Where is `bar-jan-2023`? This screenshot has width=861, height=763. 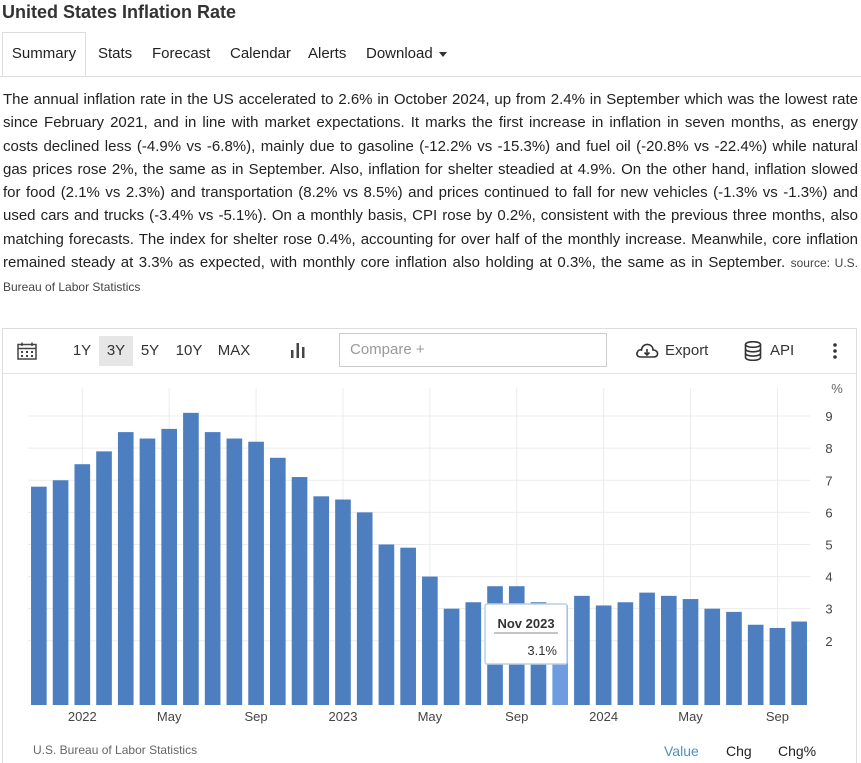 bar-jan-2023 is located at coordinates (343, 602).